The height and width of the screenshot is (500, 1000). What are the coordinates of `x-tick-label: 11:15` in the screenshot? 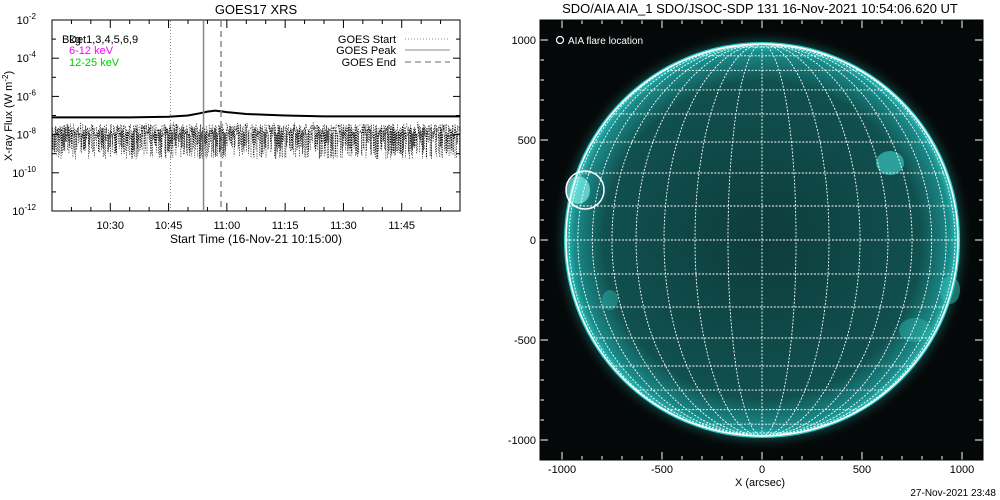 It's located at (285, 226).